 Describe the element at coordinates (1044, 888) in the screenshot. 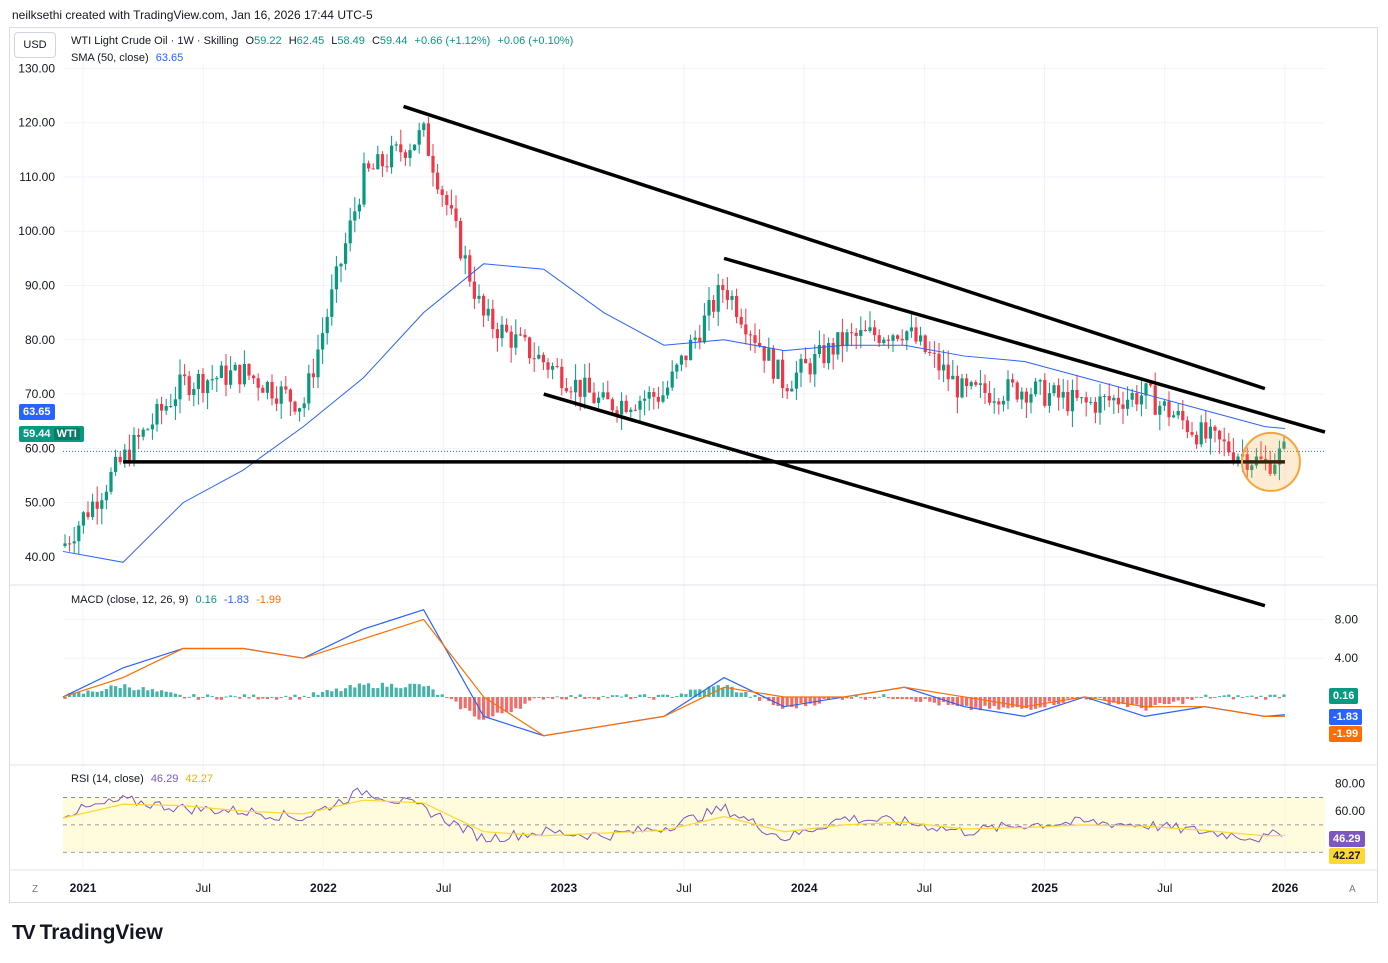

I see `time-tick-label: 2025` at that location.